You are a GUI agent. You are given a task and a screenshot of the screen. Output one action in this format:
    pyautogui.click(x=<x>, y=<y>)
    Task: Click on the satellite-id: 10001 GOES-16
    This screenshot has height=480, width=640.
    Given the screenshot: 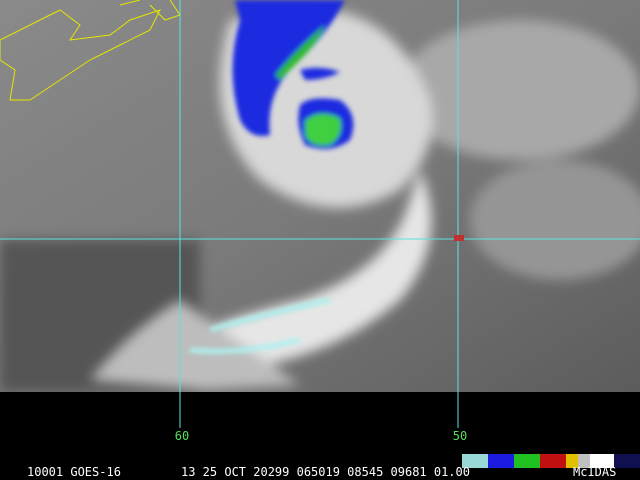 What is the action you would take?
    pyautogui.click(x=74, y=472)
    